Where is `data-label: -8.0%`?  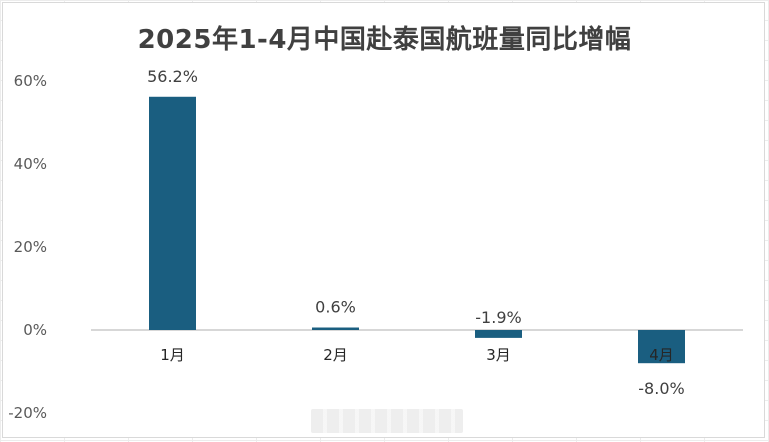 data-label: -8.0% is located at coordinates (661, 388).